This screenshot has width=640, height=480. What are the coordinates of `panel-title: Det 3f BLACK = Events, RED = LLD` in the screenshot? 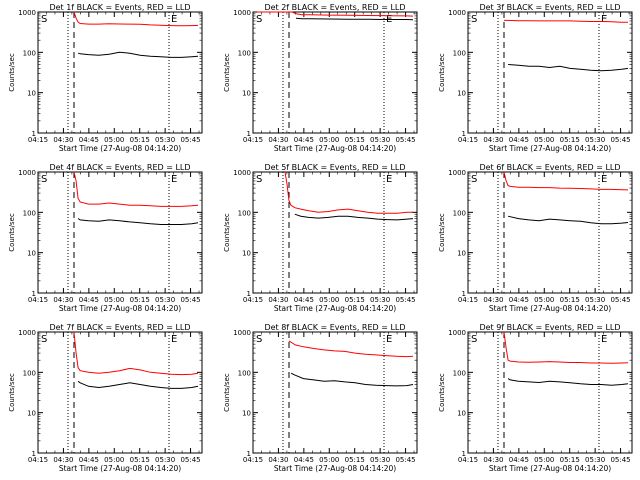 It's located at (549, 7).